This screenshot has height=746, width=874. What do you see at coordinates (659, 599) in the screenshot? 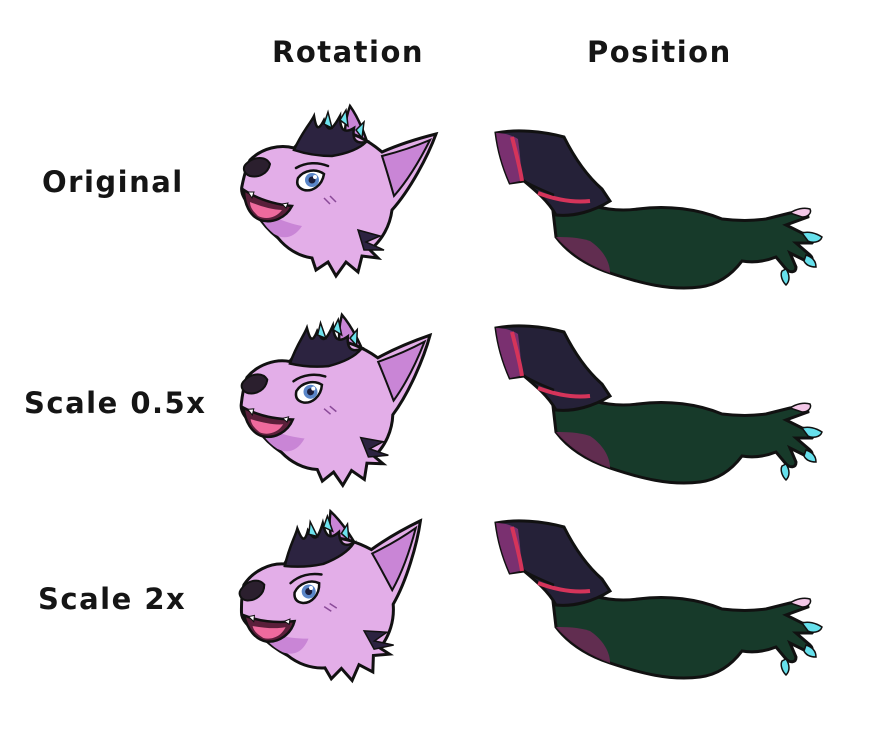
I see `arm-scale-double` at bounding box center [659, 599].